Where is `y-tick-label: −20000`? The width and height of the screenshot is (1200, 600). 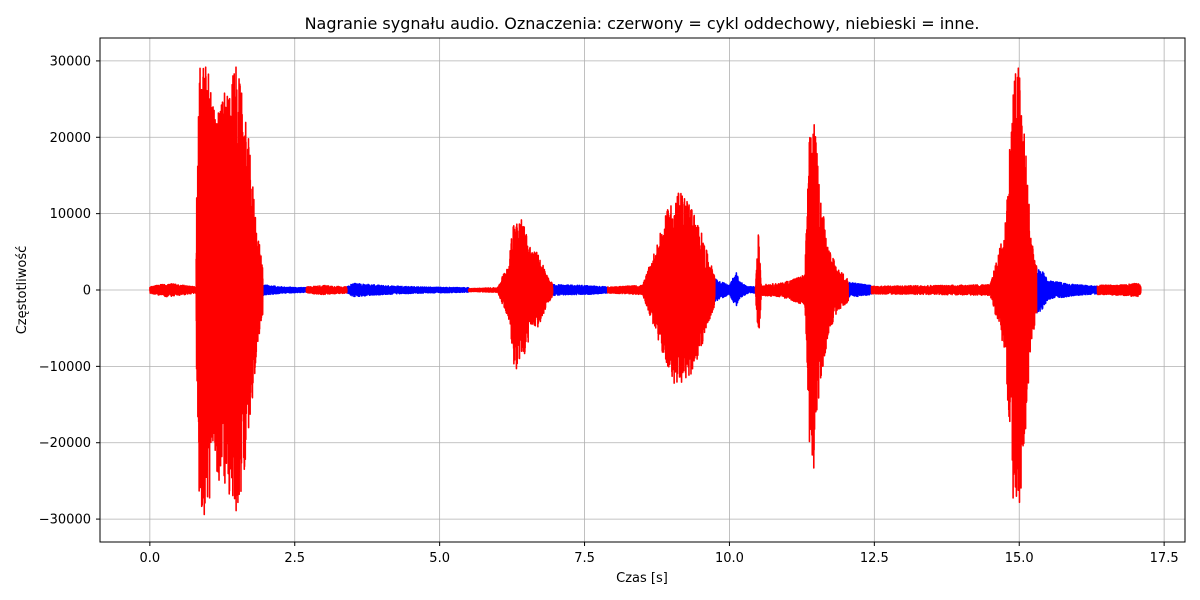 y-tick-label: −20000 is located at coordinates (65, 443).